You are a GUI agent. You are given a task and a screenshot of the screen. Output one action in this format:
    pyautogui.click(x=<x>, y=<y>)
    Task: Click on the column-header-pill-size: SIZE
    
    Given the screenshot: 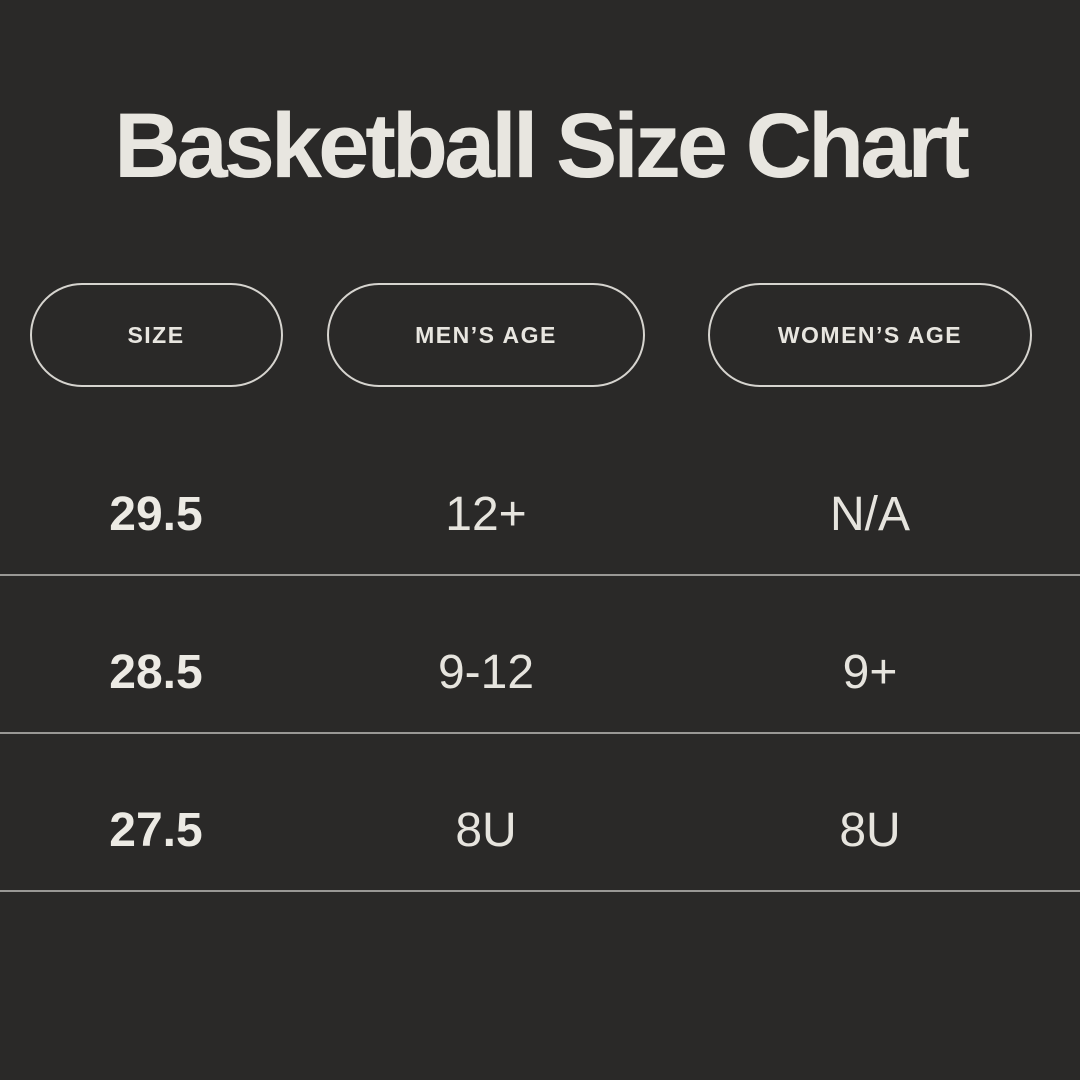 What is the action you would take?
    pyautogui.click(x=156, y=335)
    